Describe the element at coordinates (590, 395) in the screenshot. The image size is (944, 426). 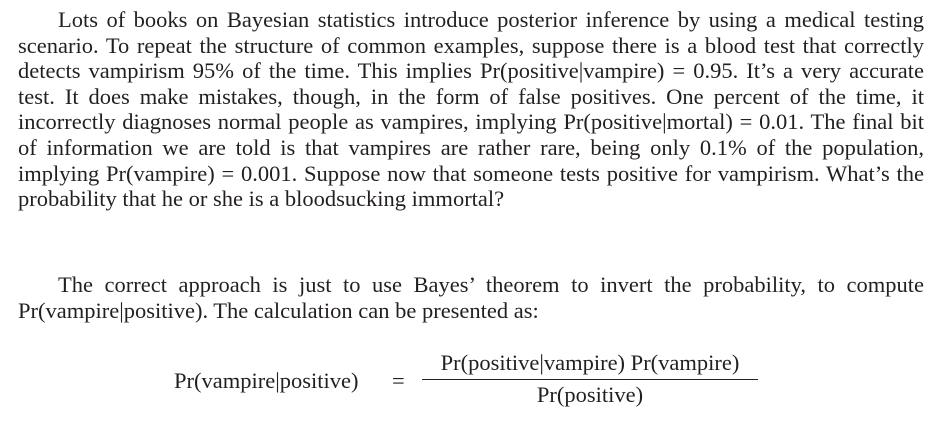
I see `equation-denominator: Pr(positive)` at that location.